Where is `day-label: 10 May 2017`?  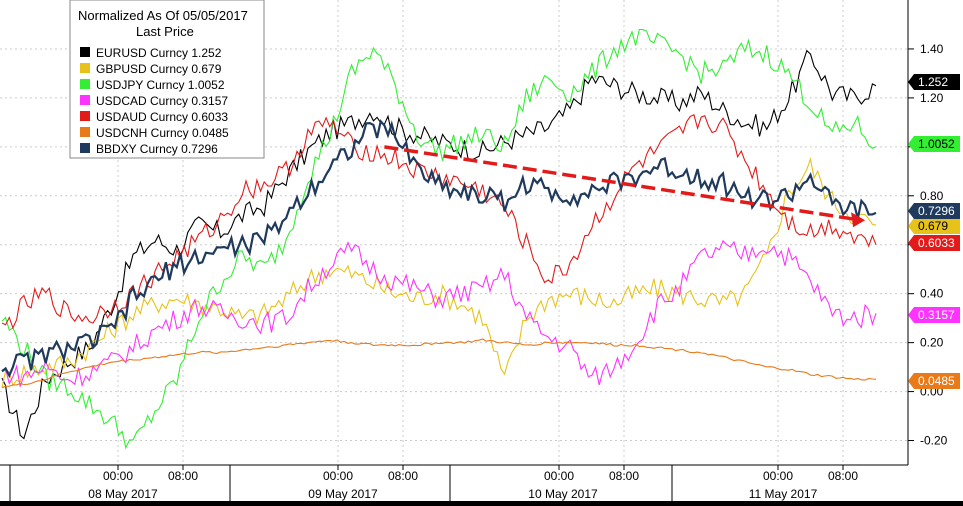 day-label: 10 May 2017 is located at coordinates (563, 494).